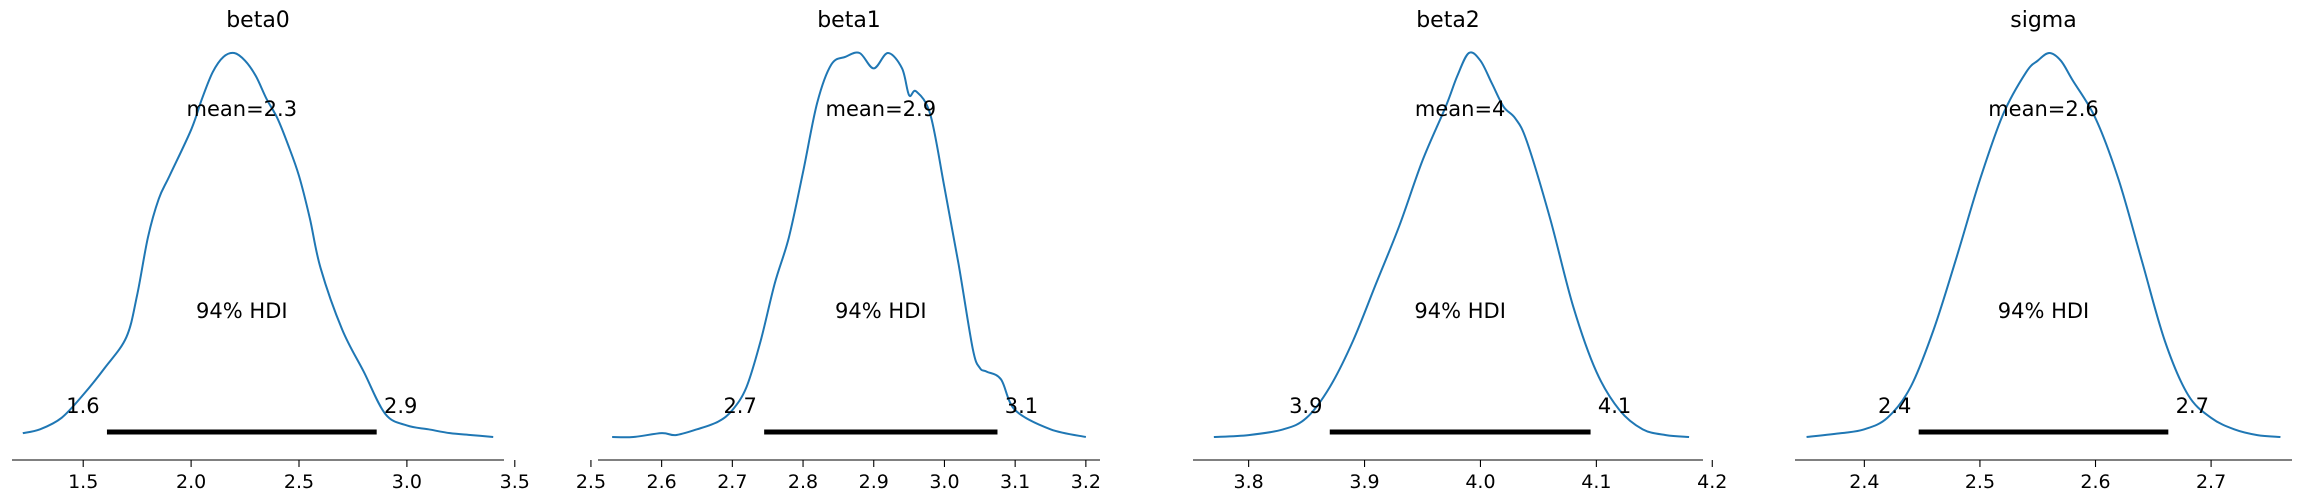 The height and width of the screenshot is (497, 2301). I want to click on mean-label: mean=2.6, so click(2043, 109).